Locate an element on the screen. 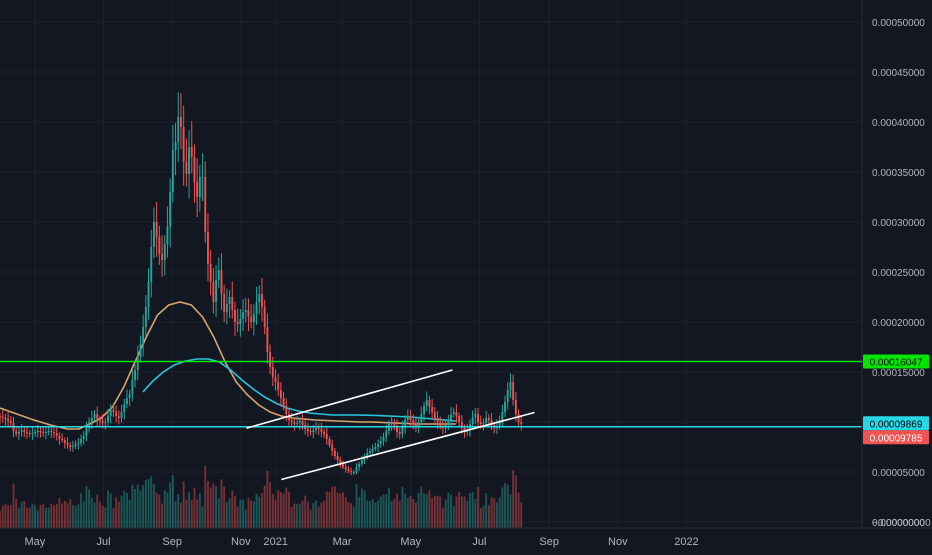 The image size is (932, 555). horizontal-lines is located at coordinates (431, 394).